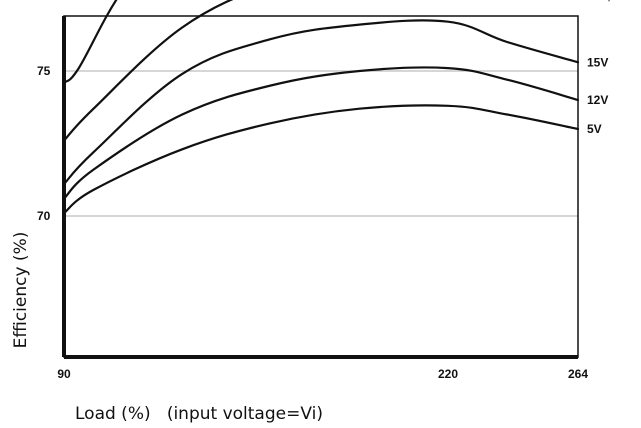  Describe the element at coordinates (597, 100) in the screenshot. I see `series-label: 12V` at that location.